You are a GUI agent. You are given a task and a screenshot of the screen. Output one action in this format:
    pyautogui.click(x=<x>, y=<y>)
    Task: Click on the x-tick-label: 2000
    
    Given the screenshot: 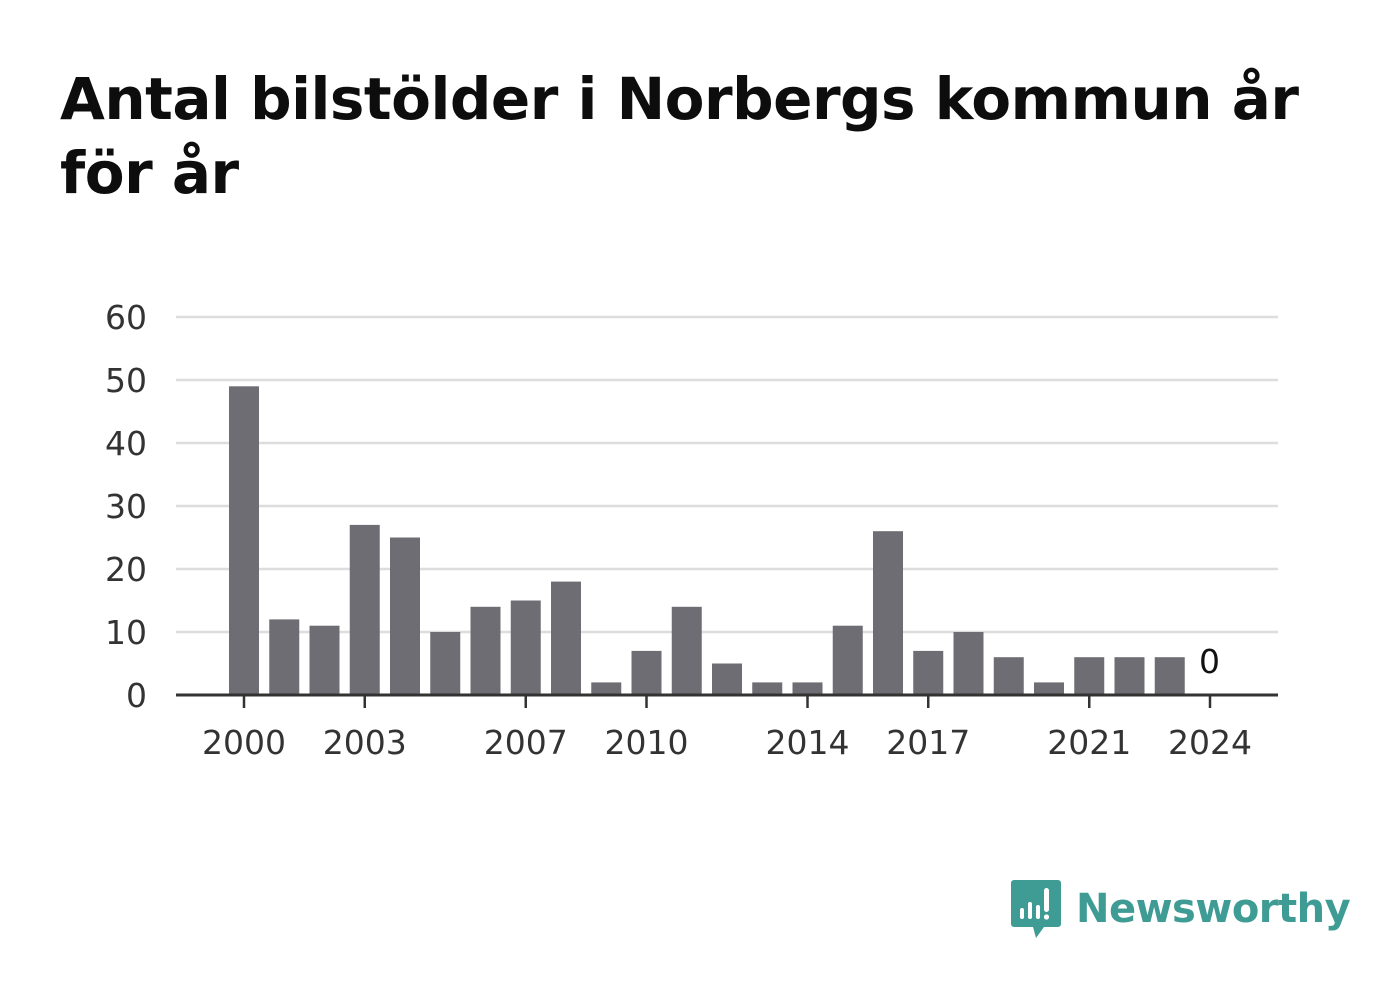 What is the action you would take?
    pyautogui.click(x=244, y=742)
    